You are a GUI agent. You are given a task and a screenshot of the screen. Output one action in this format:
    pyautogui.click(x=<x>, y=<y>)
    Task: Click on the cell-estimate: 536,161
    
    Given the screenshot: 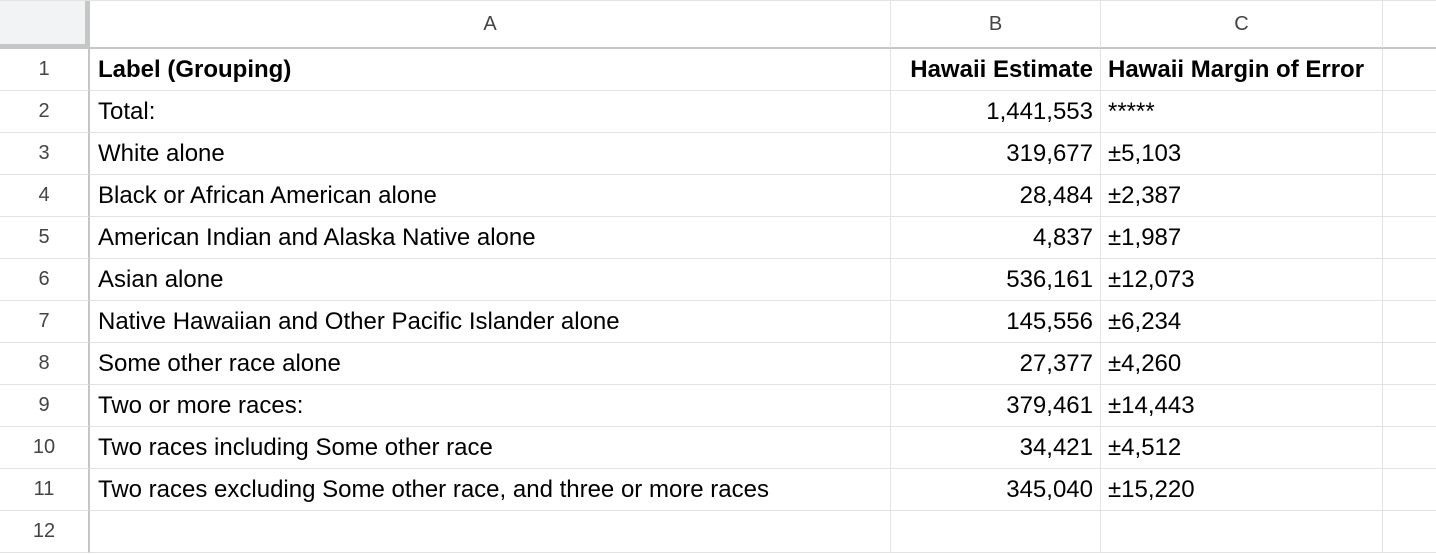 What is the action you would take?
    pyautogui.click(x=996, y=280)
    